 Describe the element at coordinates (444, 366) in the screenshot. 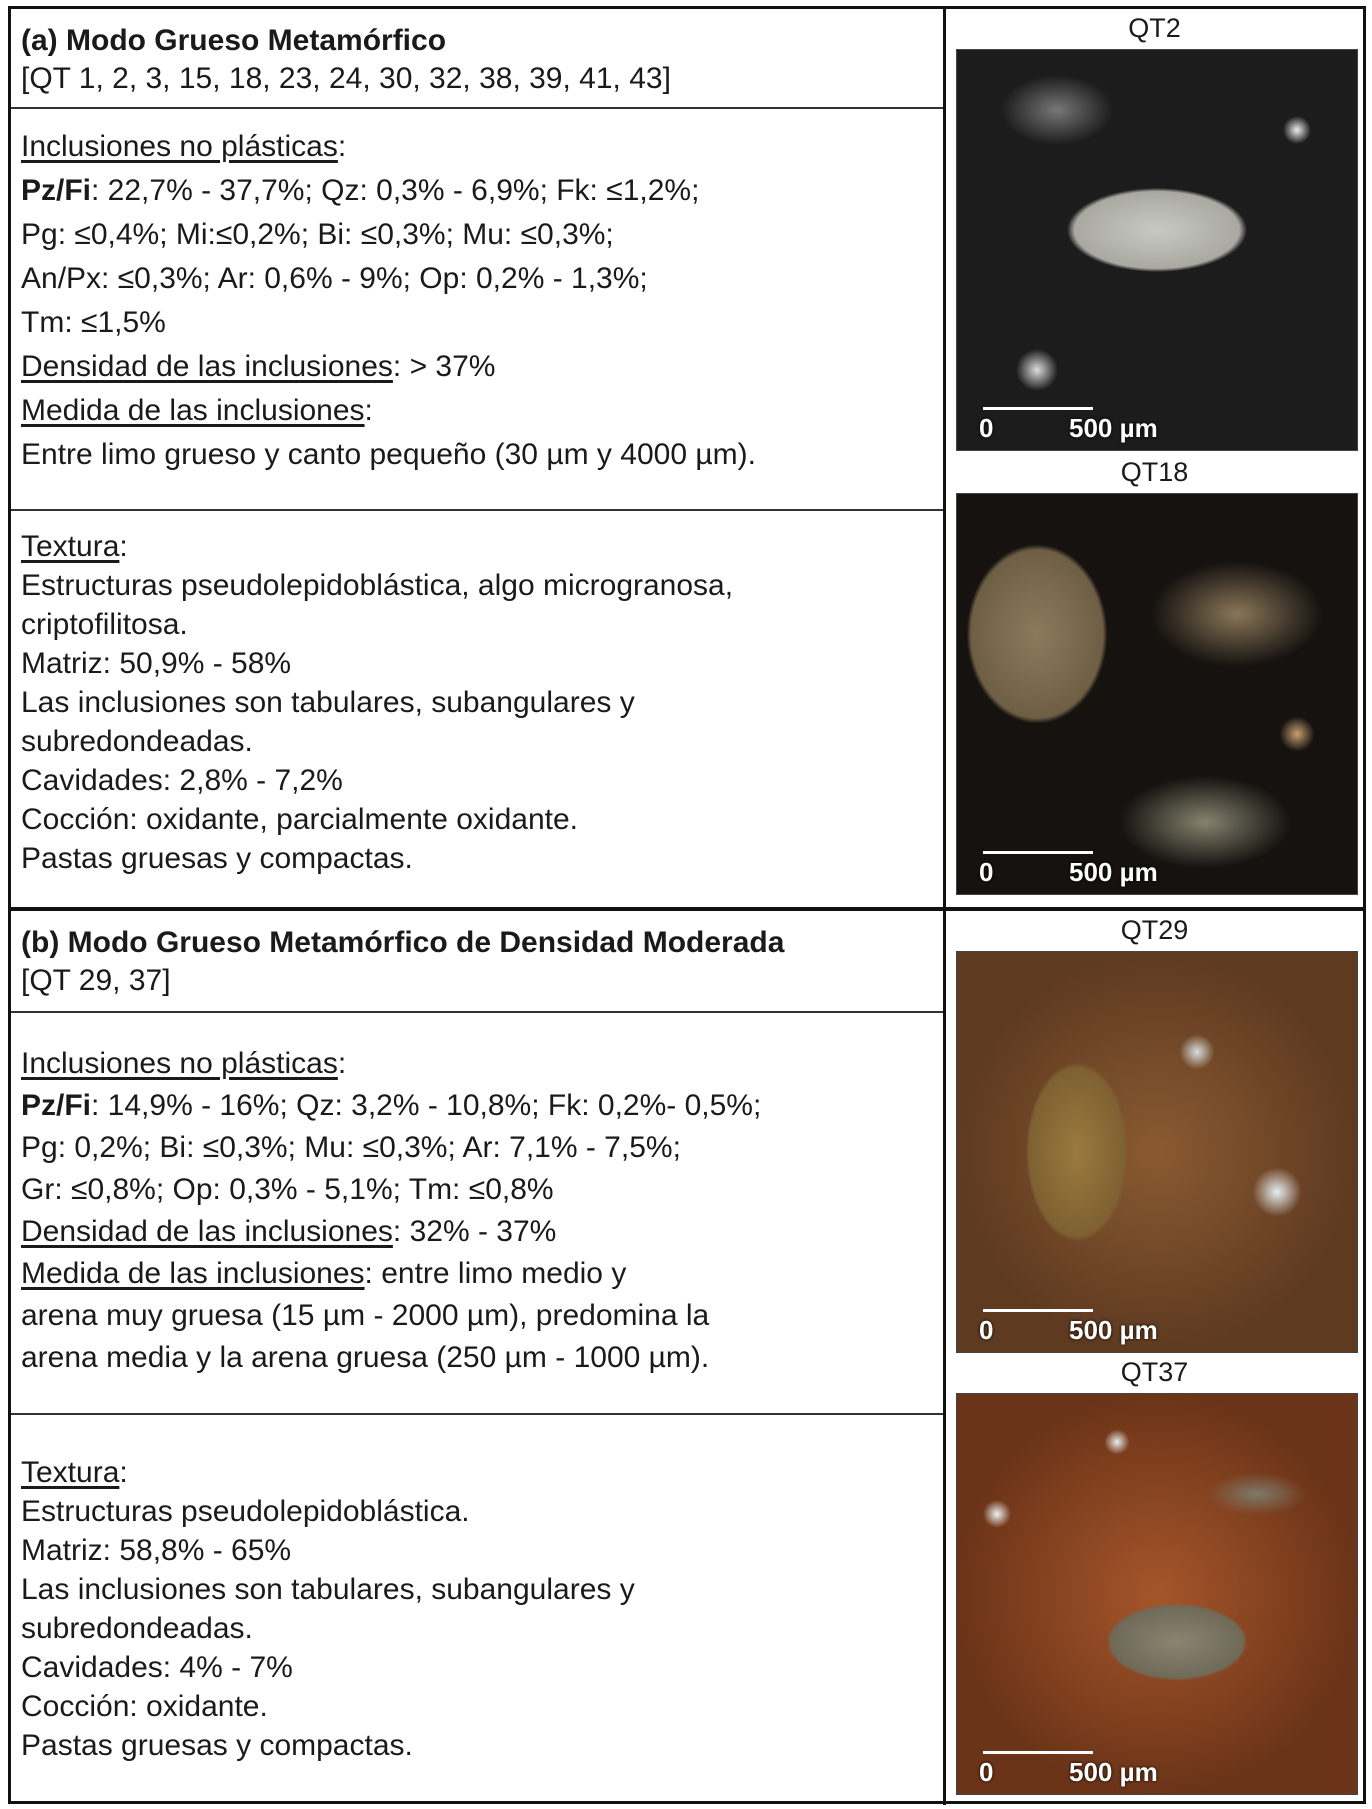

I see `text: : > 37%` at that location.